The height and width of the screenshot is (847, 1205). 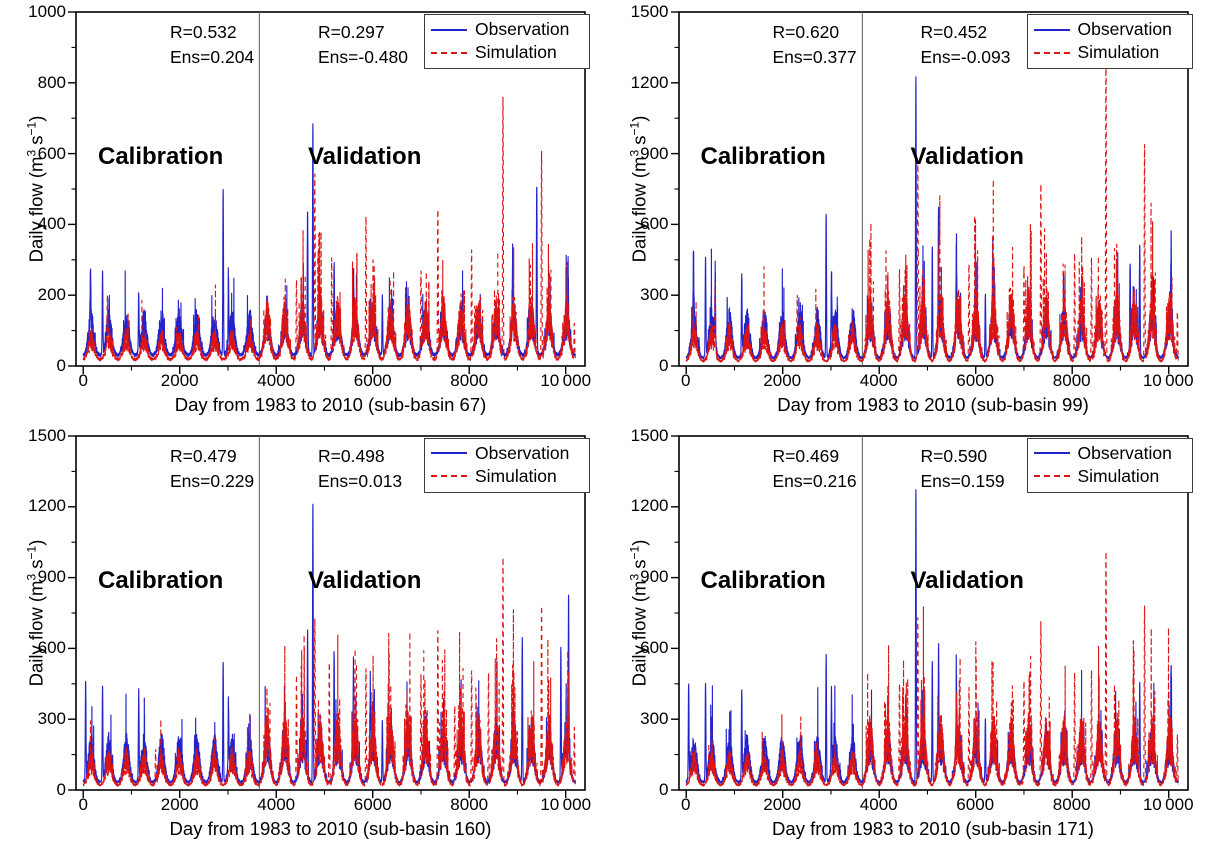 I want to click on validation-stats: R=0.498 Ens=0.013, so click(x=360, y=469).